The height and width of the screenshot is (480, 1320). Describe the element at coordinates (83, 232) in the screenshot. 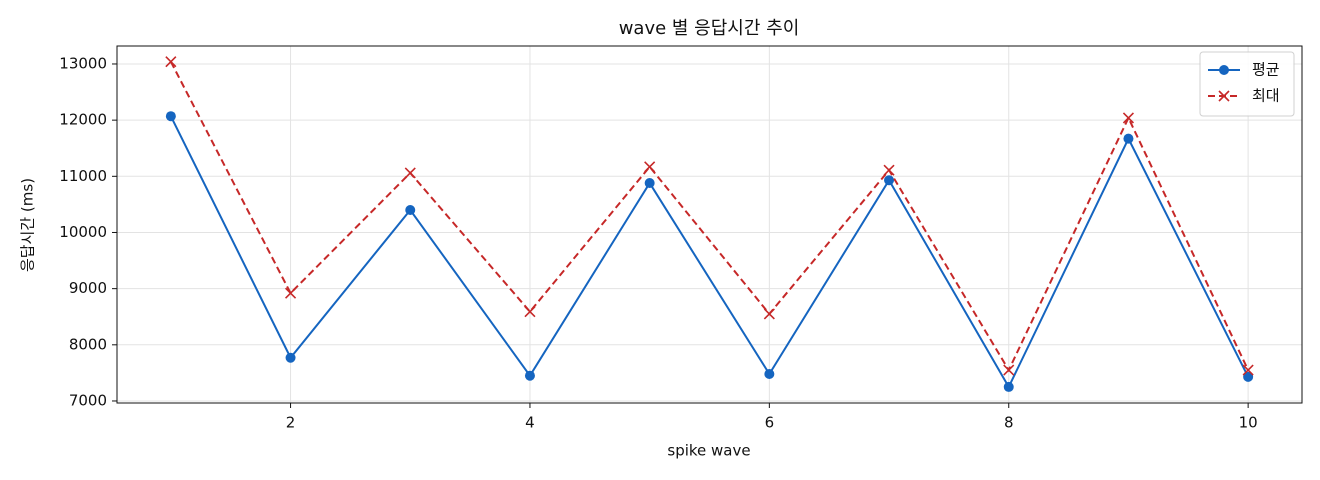

I see `y-tick-label: 10000` at that location.